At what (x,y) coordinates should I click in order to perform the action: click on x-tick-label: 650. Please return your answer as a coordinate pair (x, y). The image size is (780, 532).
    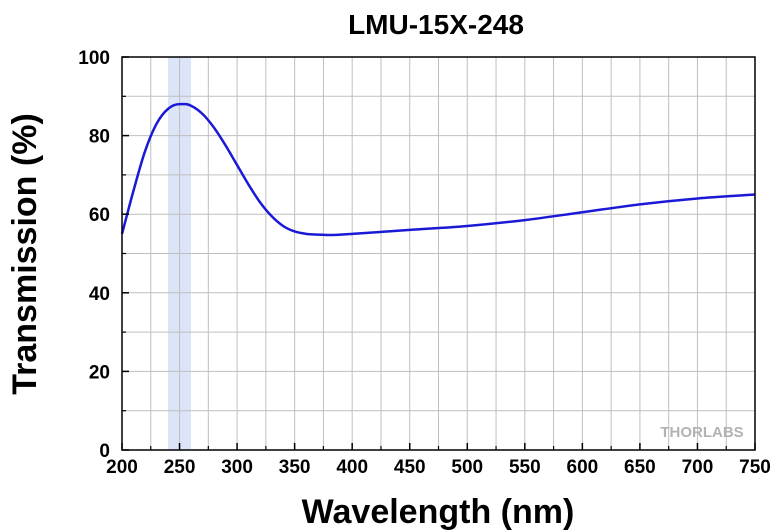
    Looking at the image, I should click on (640, 467).